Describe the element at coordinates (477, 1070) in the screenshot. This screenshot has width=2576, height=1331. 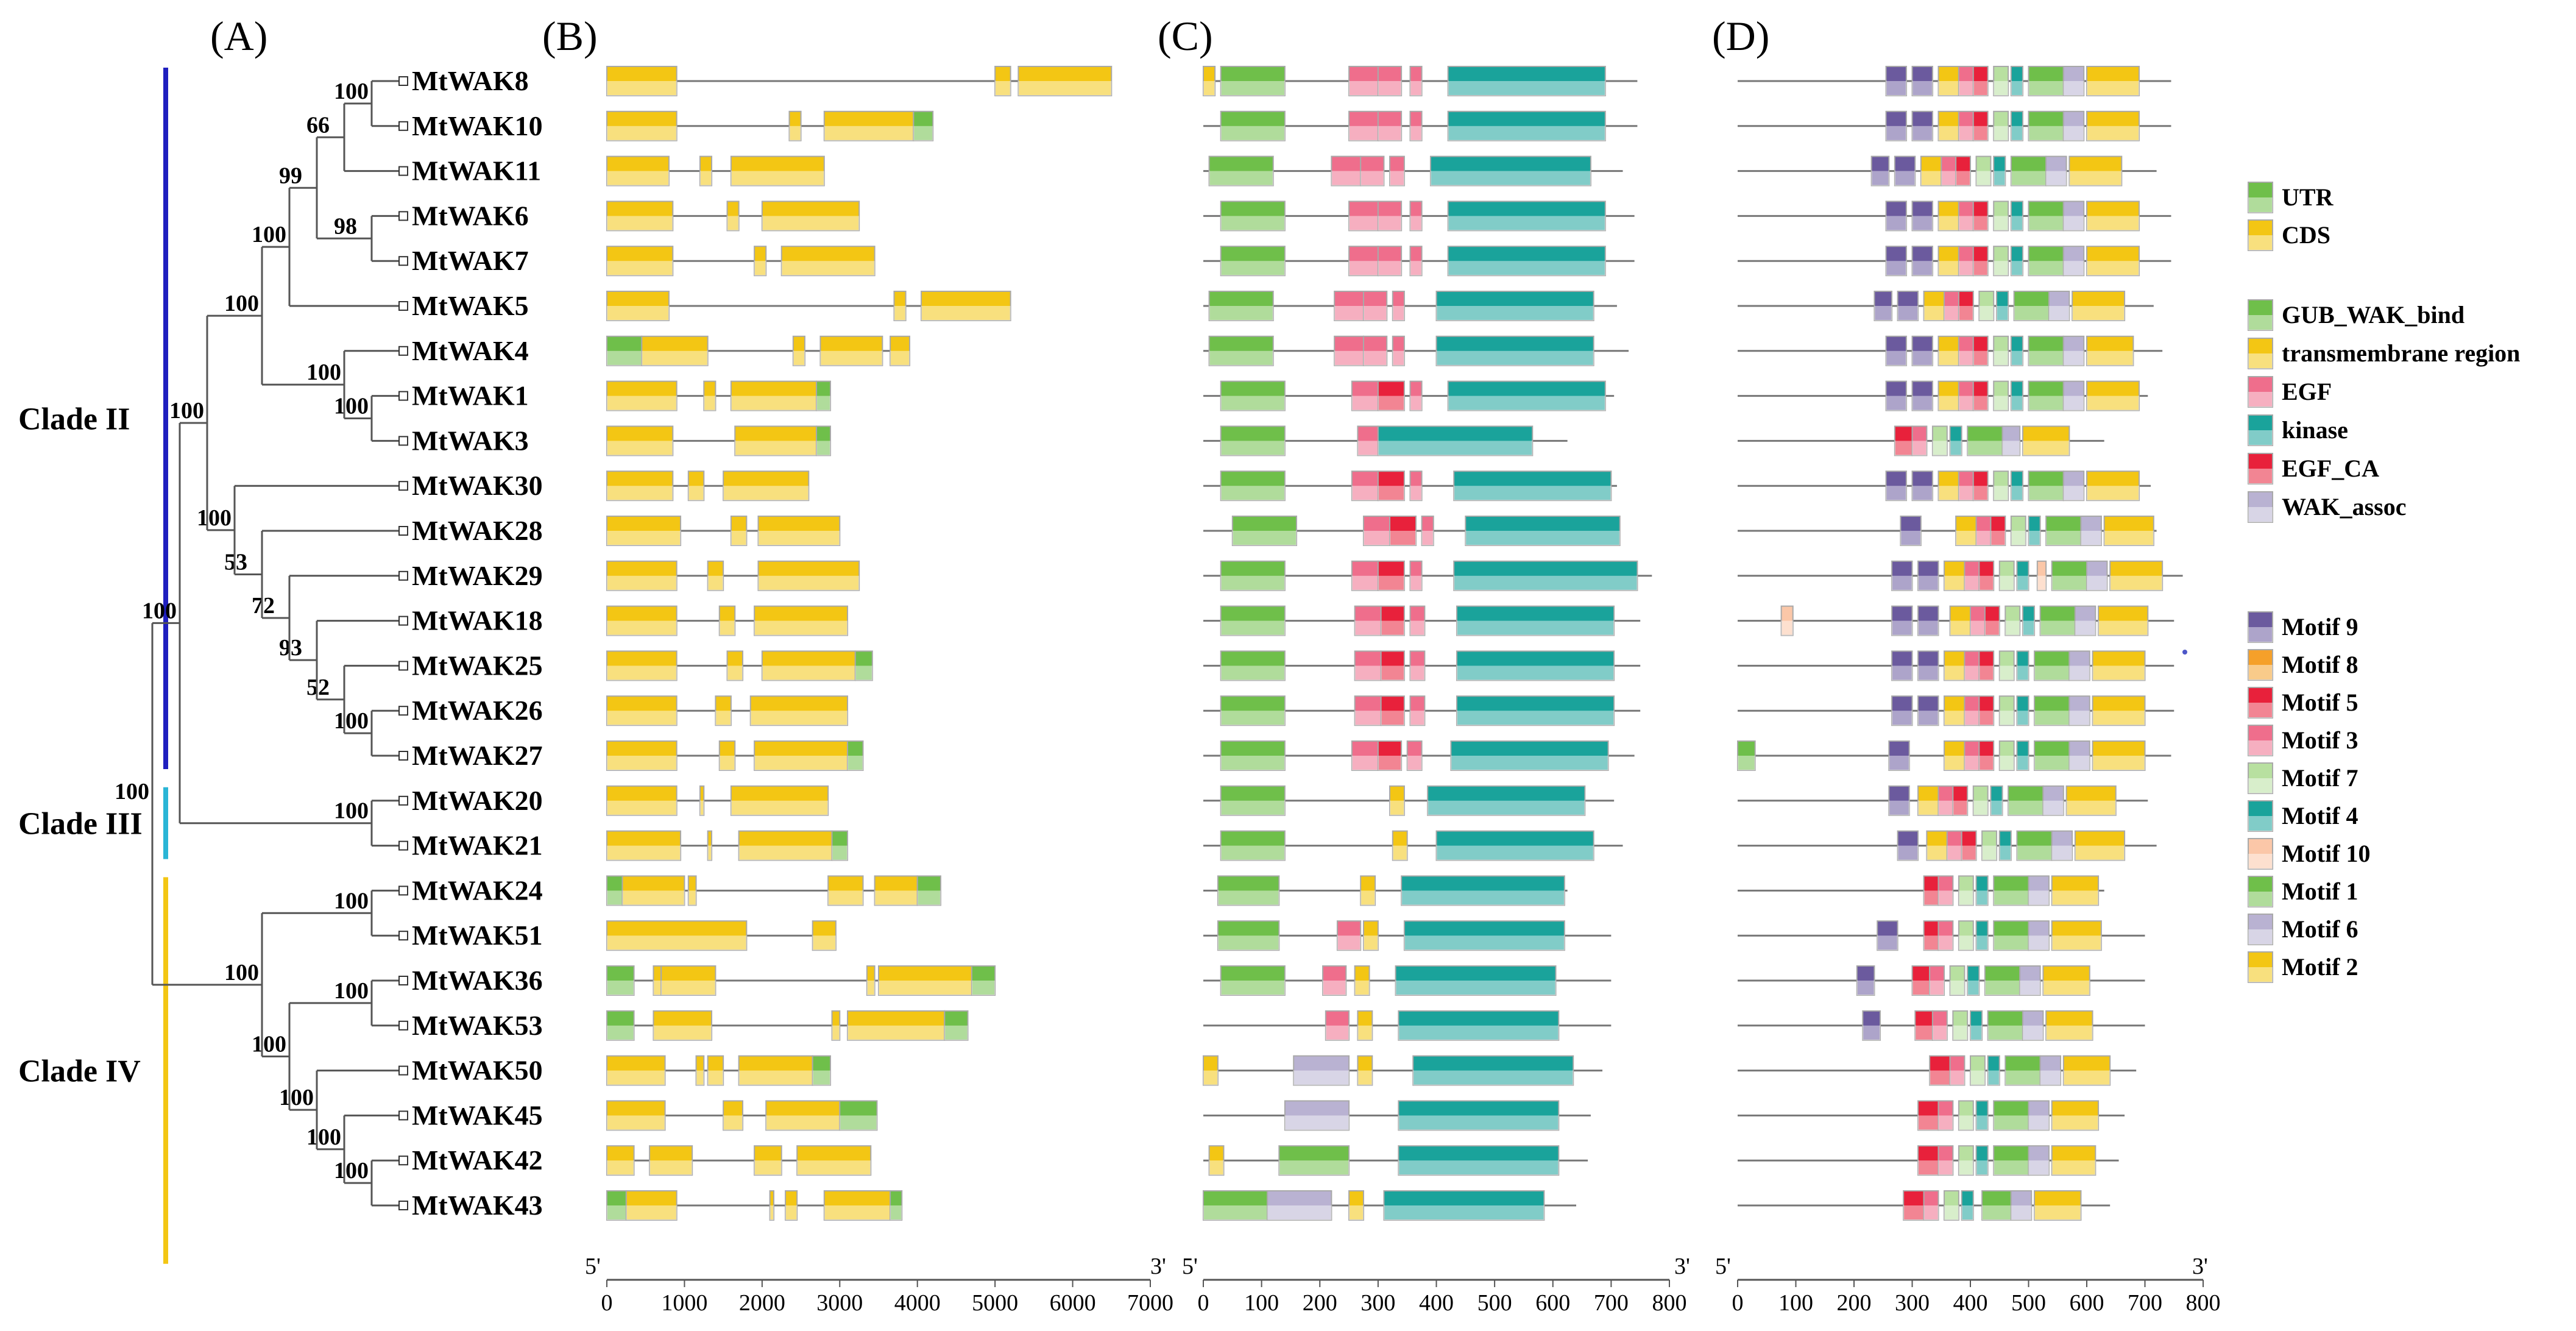
I see `gene-label: MtWAK50` at that location.